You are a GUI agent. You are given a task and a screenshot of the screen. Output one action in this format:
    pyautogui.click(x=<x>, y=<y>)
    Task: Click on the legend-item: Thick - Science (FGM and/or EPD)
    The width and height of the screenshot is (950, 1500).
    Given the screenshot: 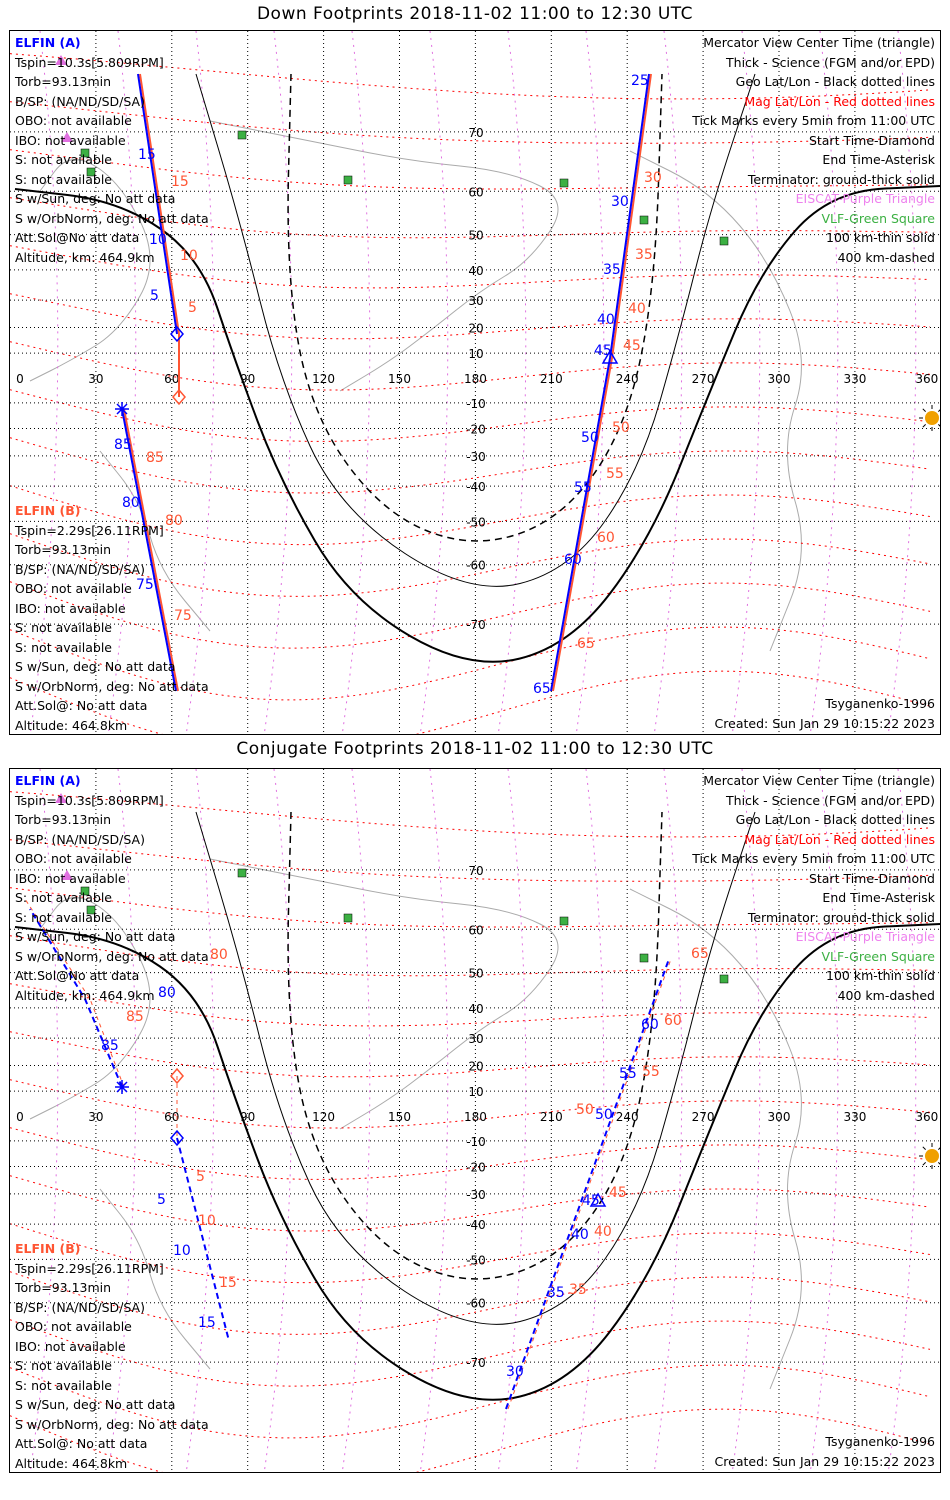 What is the action you would take?
    pyautogui.click(x=830, y=62)
    